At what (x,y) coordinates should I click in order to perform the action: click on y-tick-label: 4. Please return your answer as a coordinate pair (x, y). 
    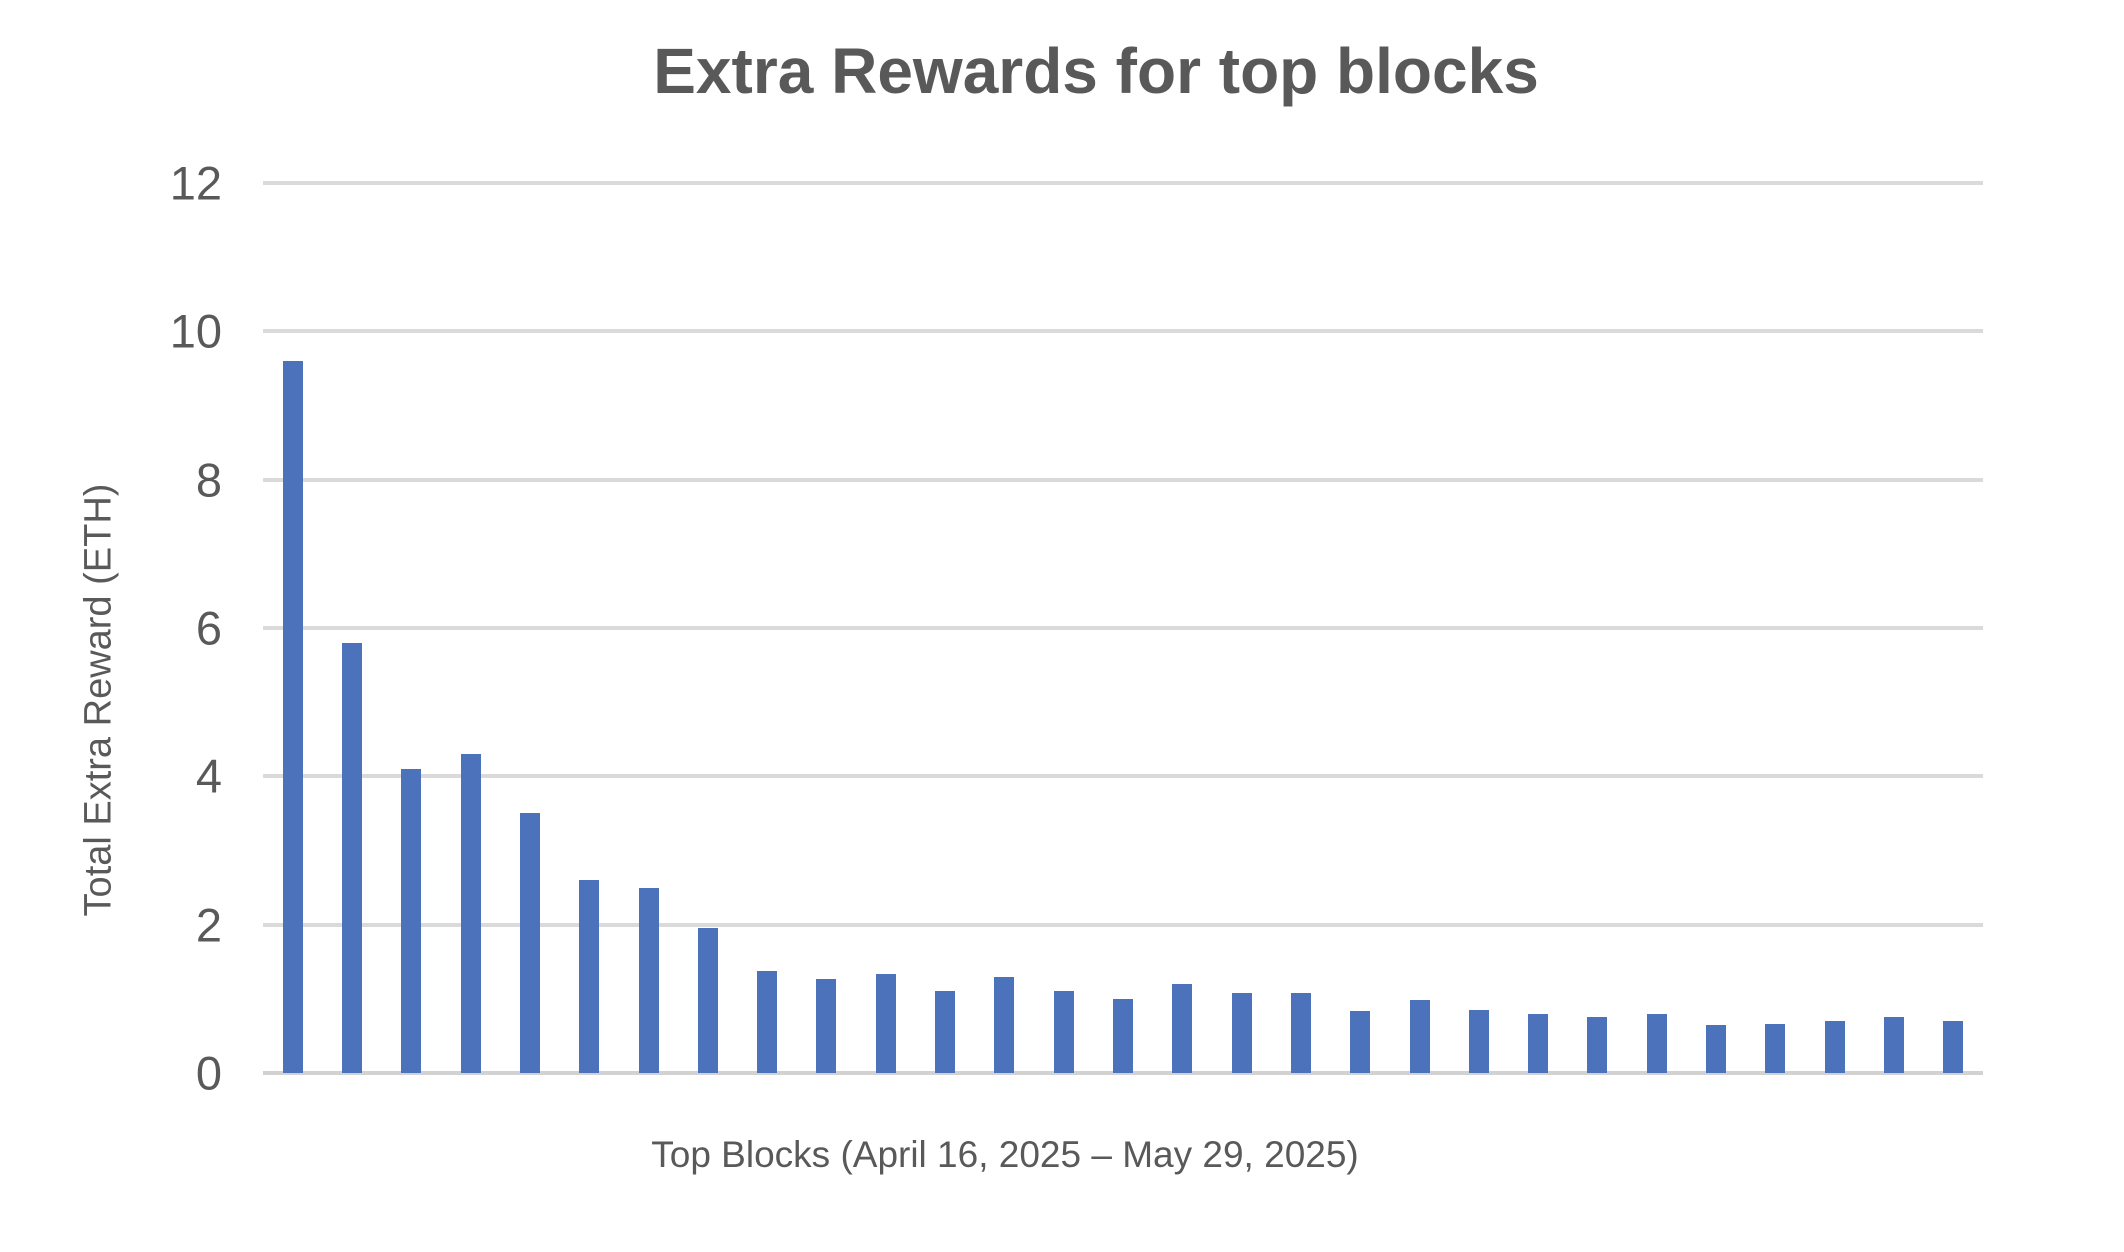
    Looking at the image, I should click on (208, 776).